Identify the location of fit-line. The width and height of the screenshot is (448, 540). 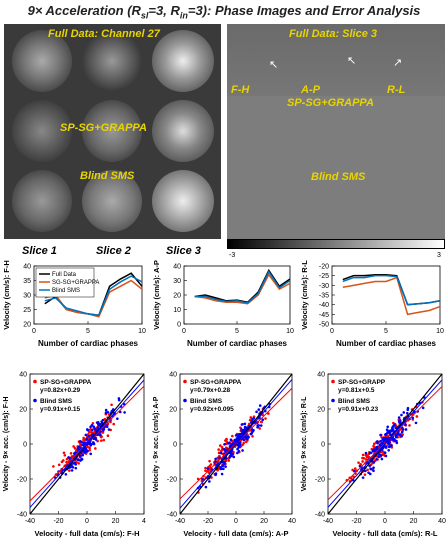
(87, 443).